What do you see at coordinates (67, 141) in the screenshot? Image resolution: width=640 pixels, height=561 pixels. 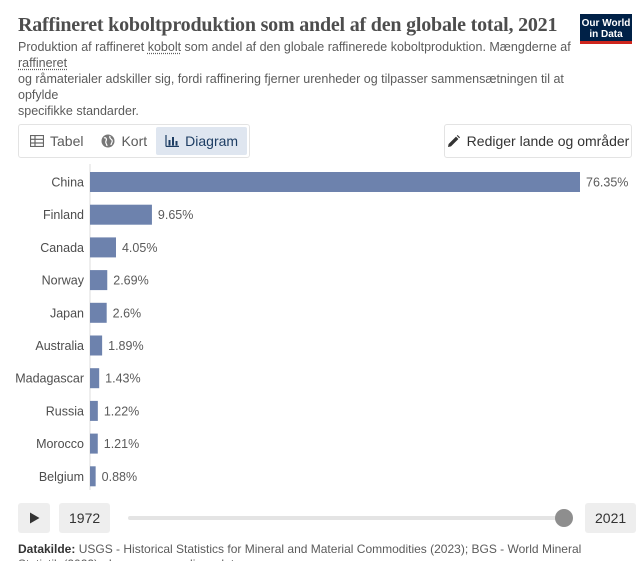 I see `tab-label: Tabel` at bounding box center [67, 141].